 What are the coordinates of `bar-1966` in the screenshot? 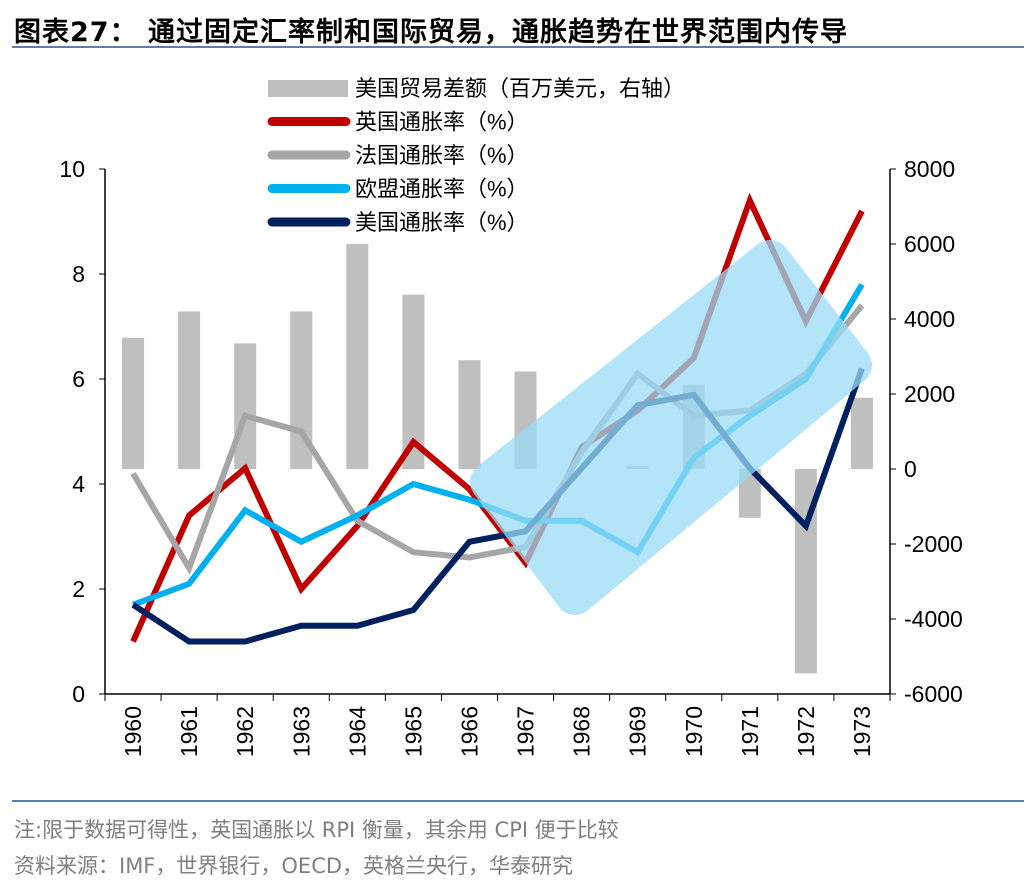 It's located at (469, 414).